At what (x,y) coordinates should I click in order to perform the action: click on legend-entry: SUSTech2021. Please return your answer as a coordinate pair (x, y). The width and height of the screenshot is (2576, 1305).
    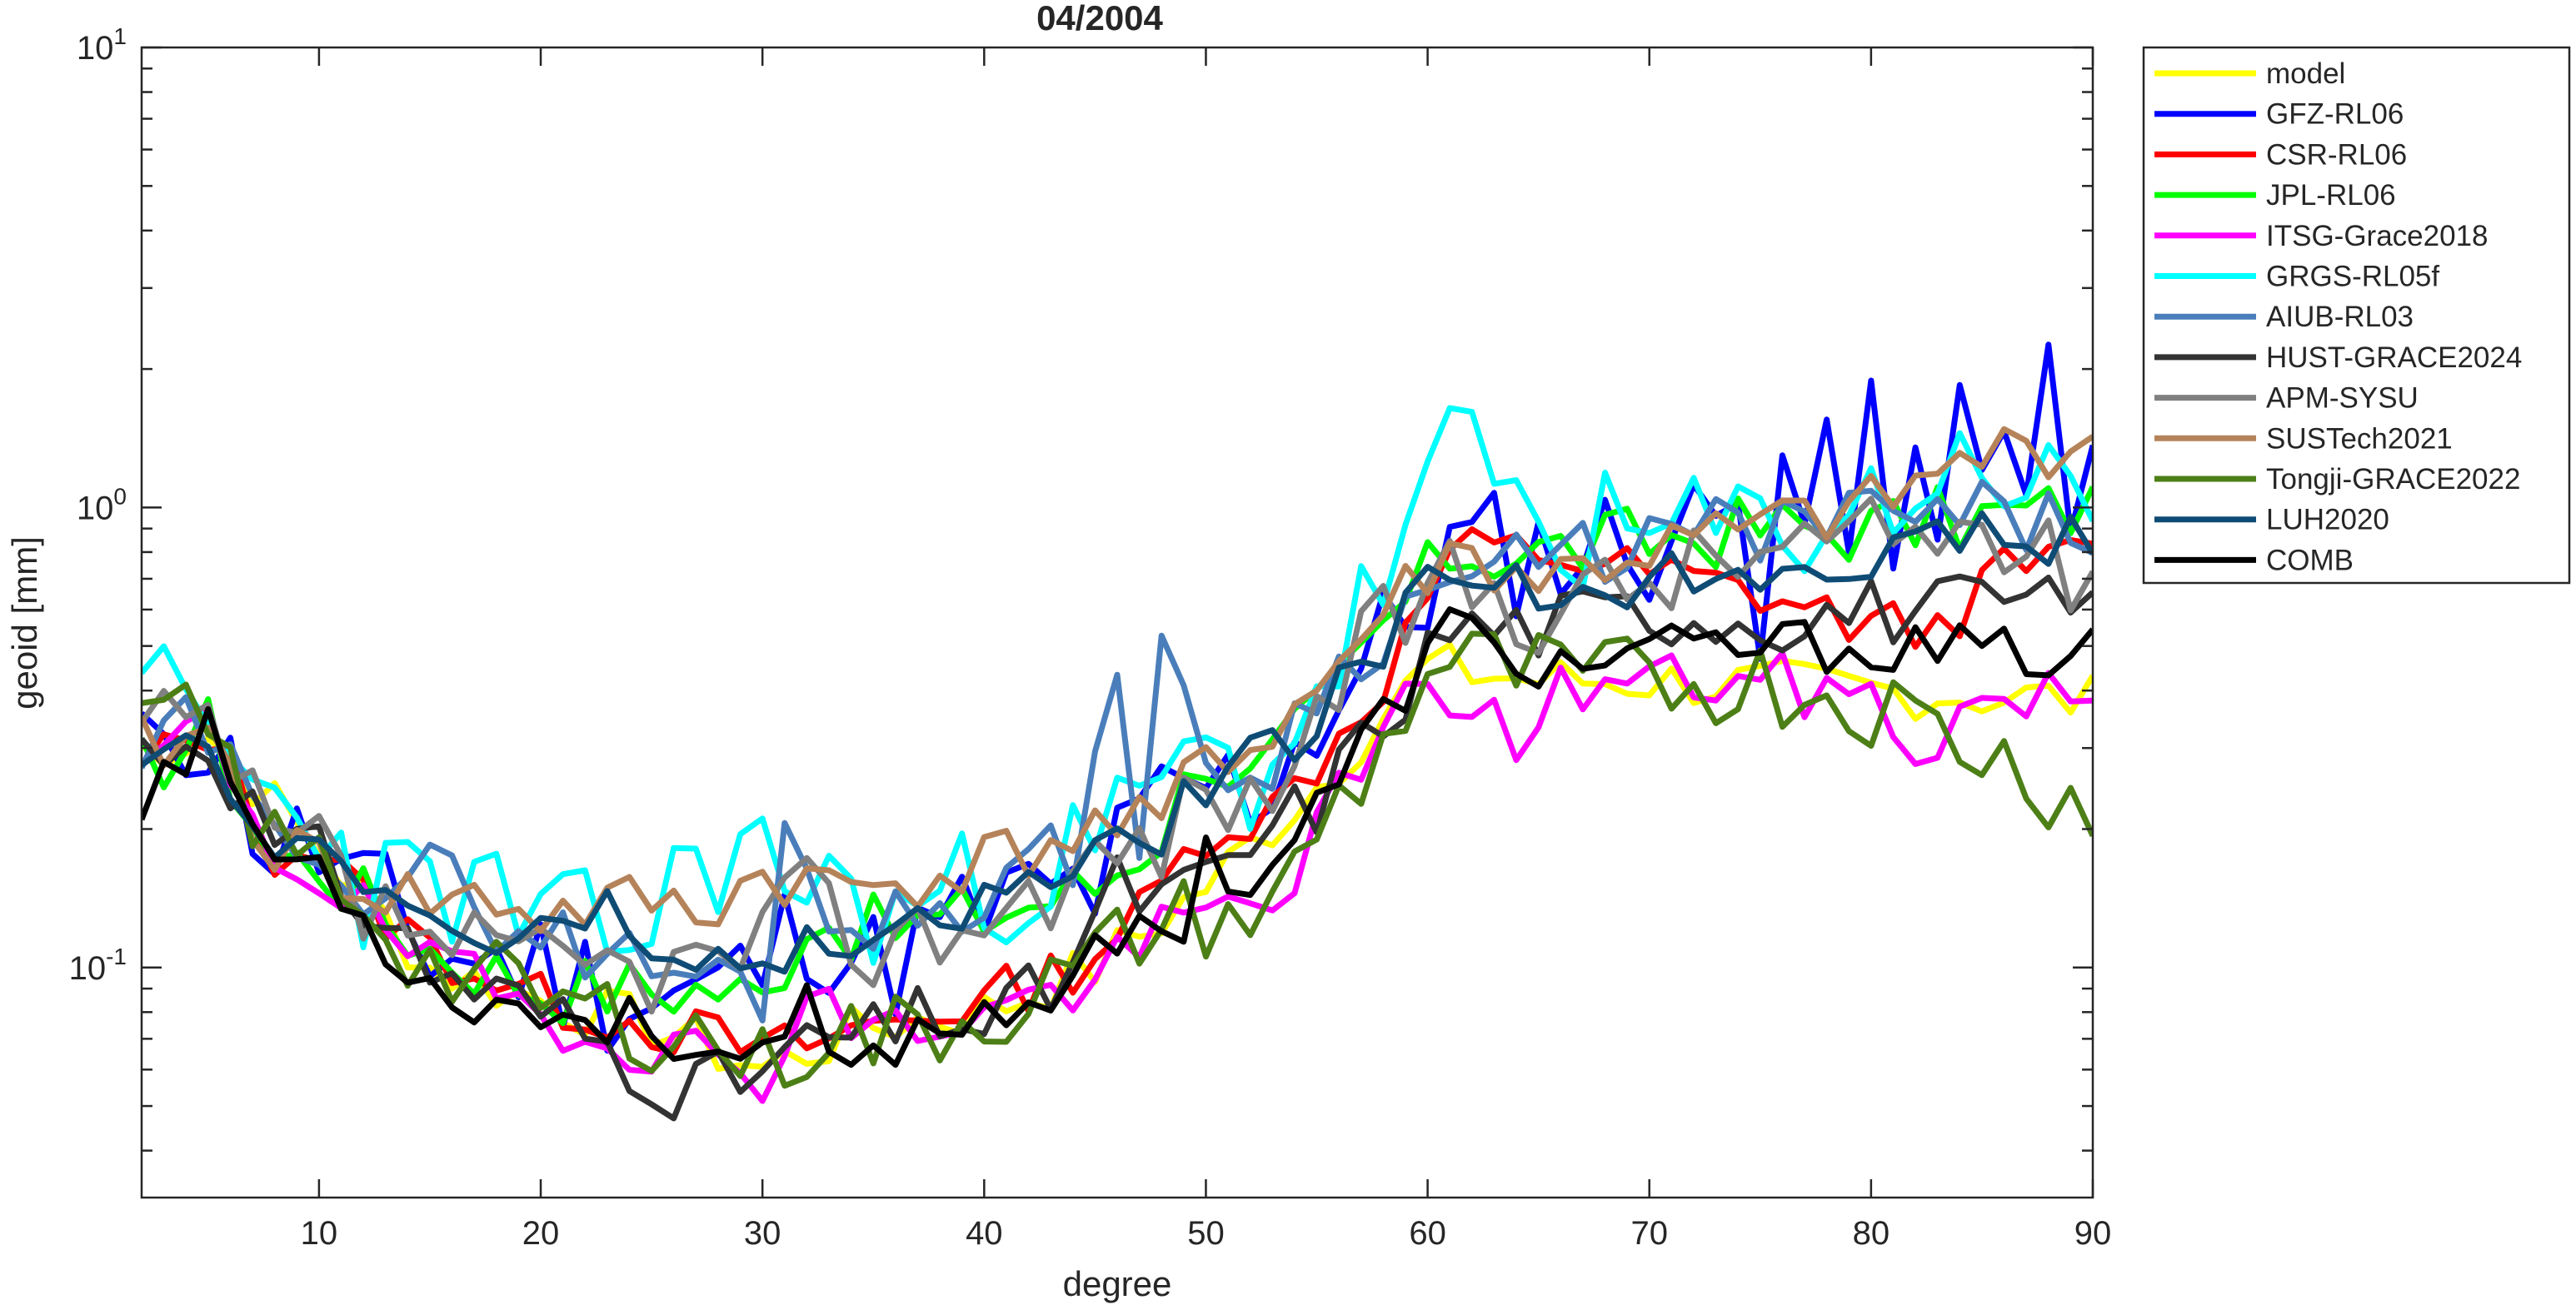
    Looking at the image, I should click on (2359, 438).